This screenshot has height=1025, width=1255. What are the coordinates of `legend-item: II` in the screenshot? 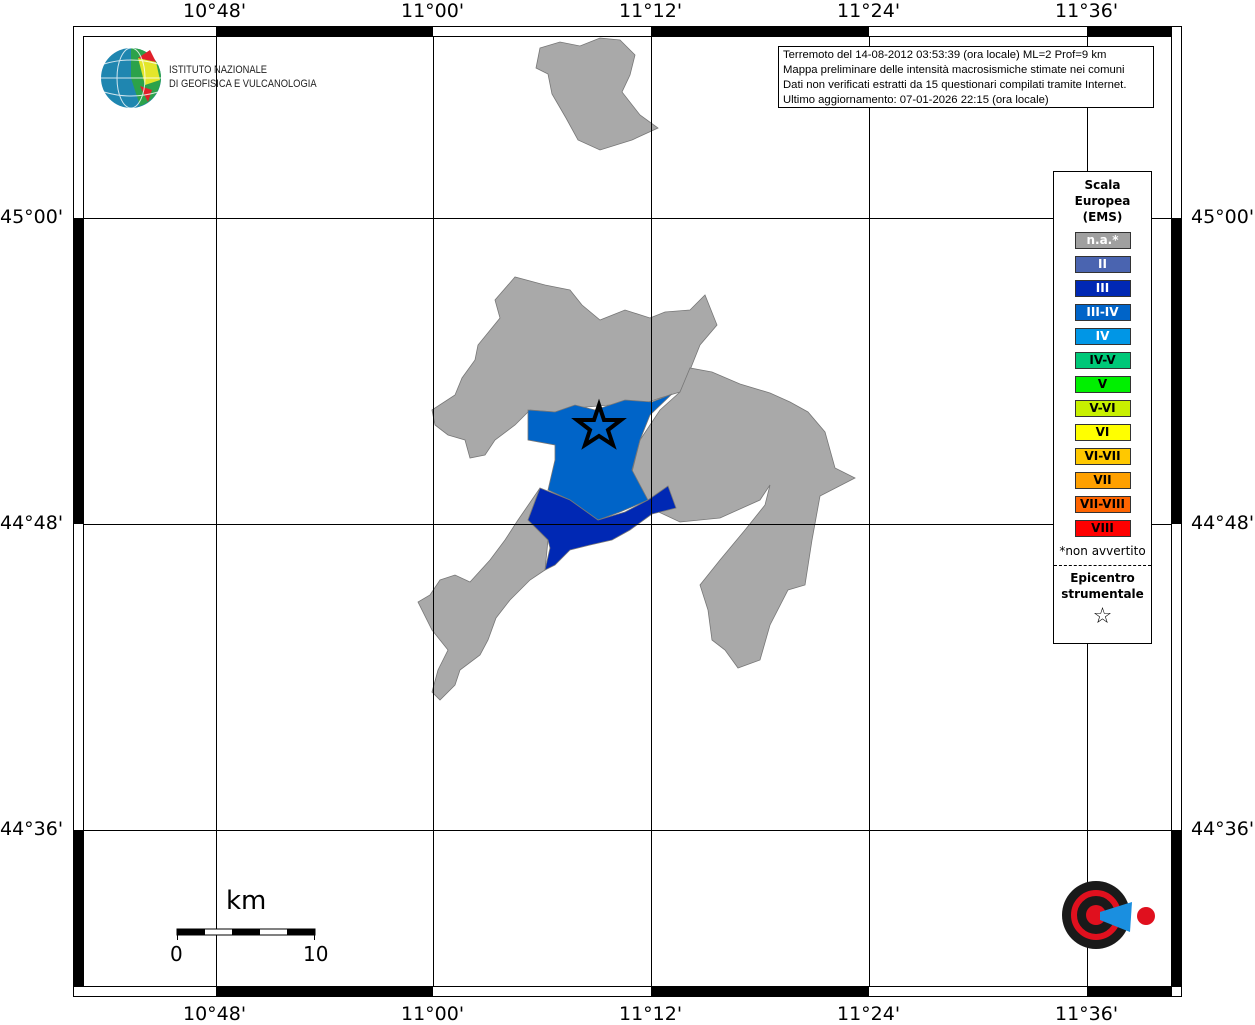 It's located at (1102, 264).